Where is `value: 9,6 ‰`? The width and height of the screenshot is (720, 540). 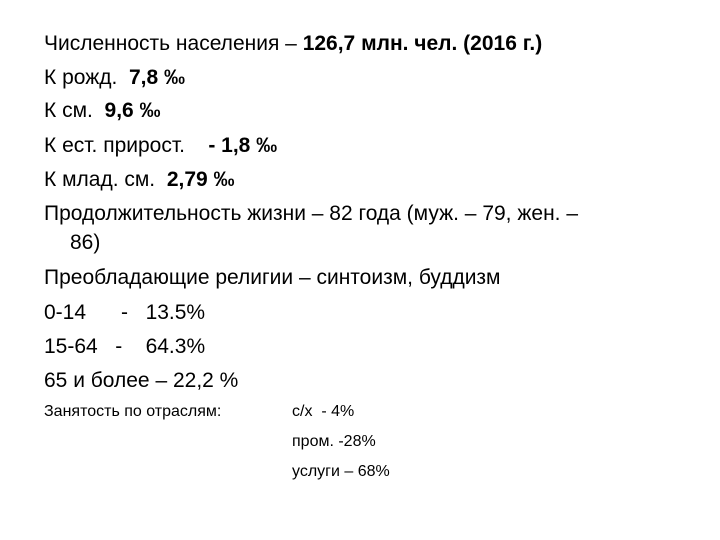
value: 9,6 ‰ is located at coordinates (132, 110).